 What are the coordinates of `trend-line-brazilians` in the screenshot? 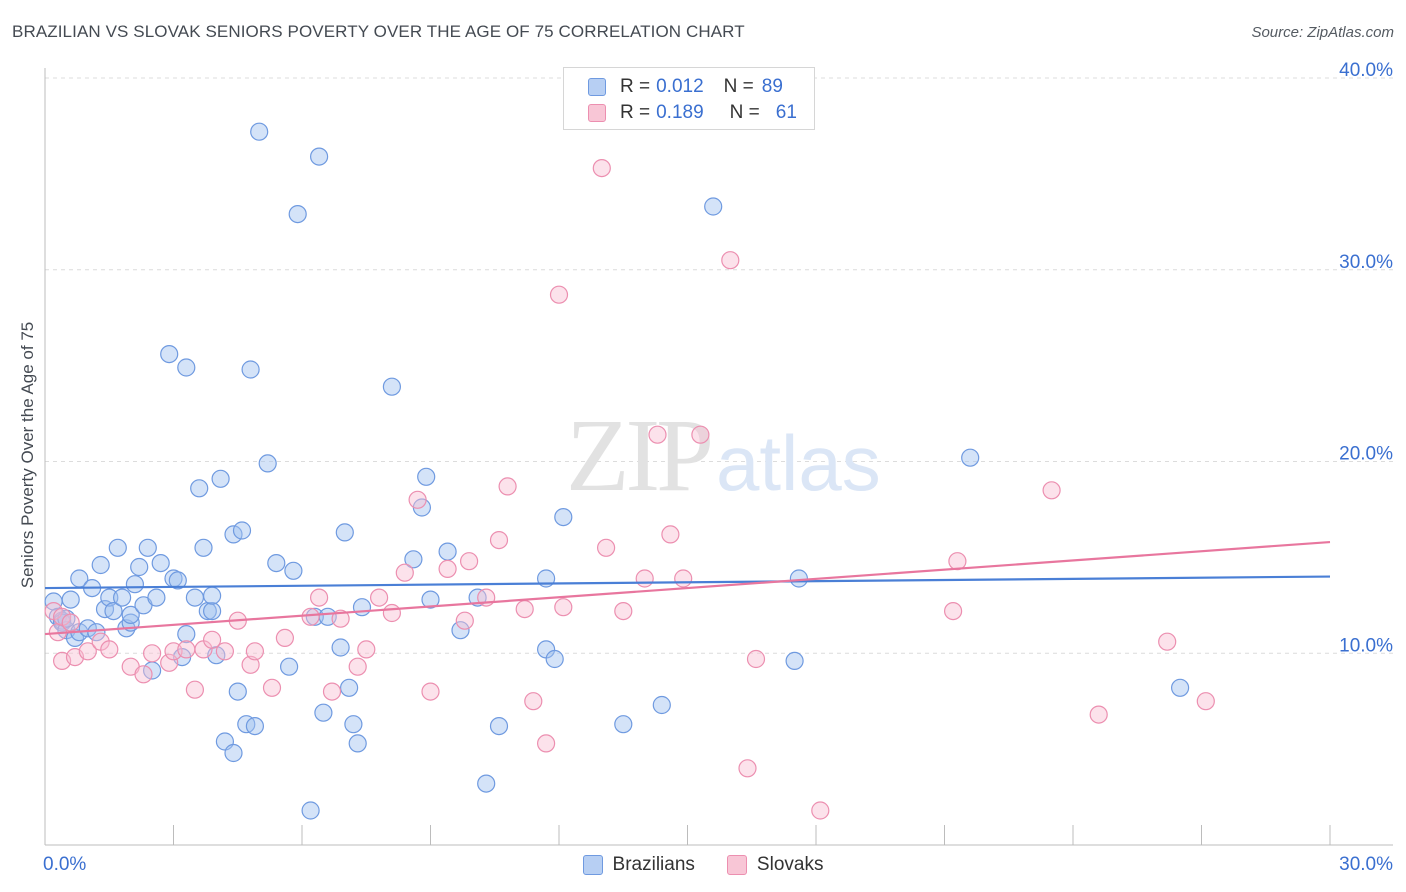 It's located at (687, 582).